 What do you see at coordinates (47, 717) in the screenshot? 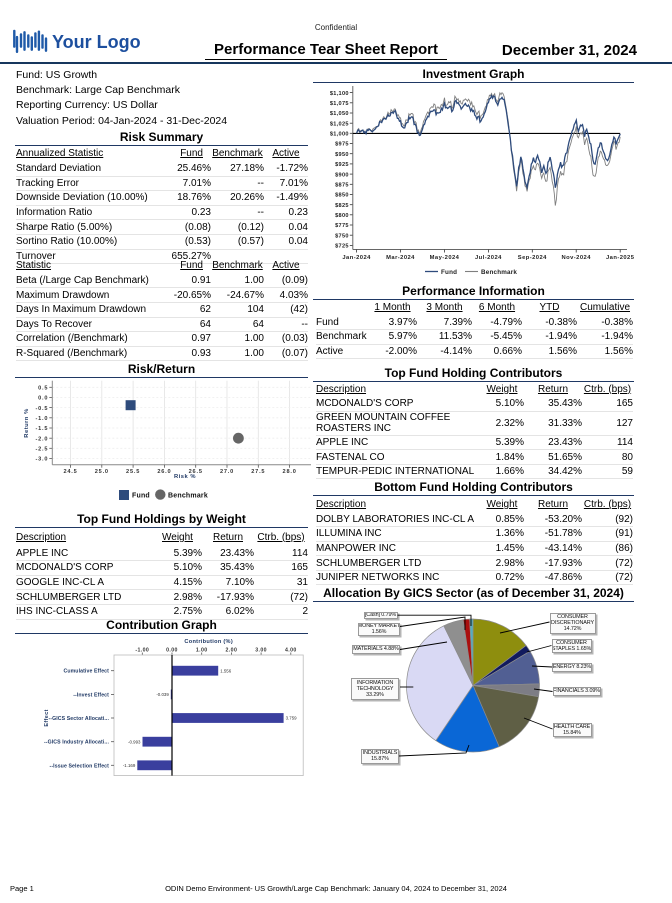
I see `svg-text: Effect` at bounding box center [47, 717].